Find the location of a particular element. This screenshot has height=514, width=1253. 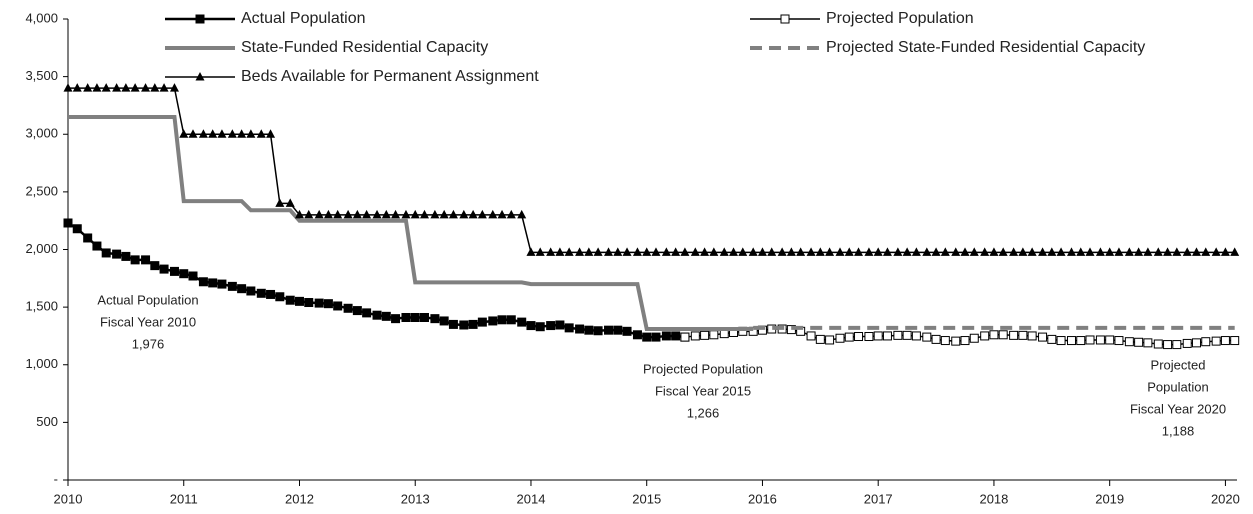

x-tick-label: 2010 is located at coordinates (68, 498).